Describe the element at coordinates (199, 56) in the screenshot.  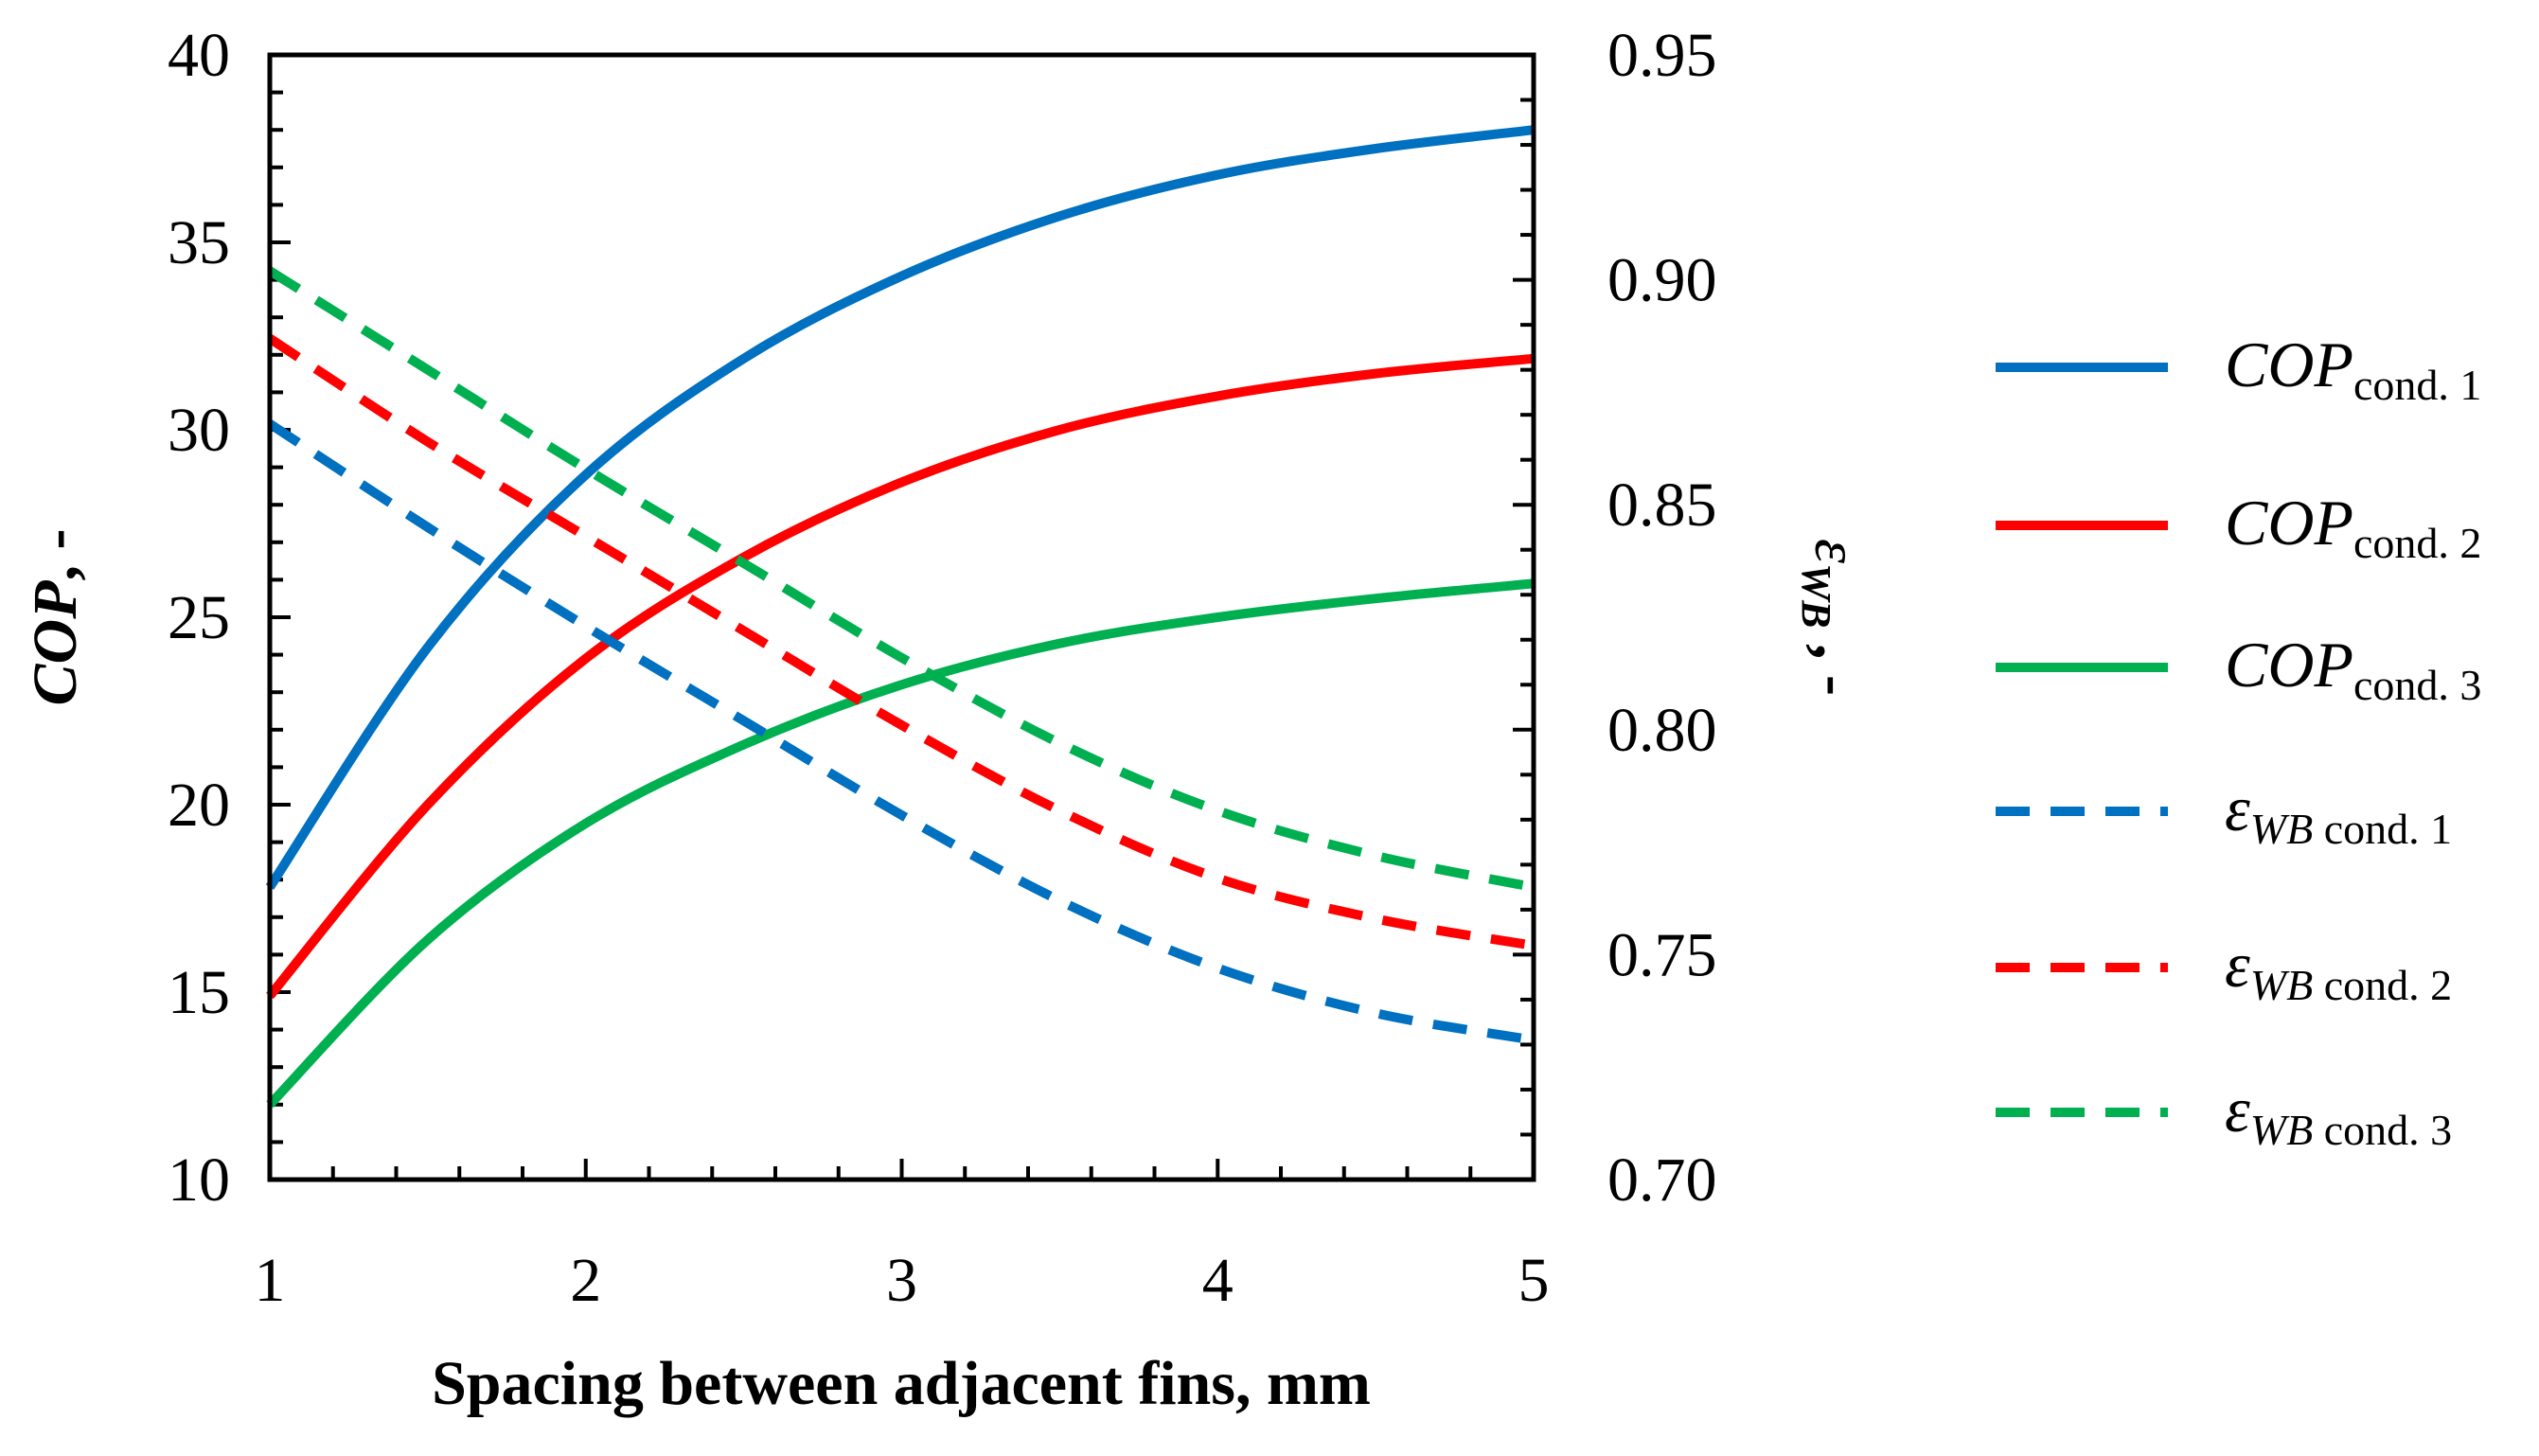
I see `y-left-tick-label: 40` at that location.